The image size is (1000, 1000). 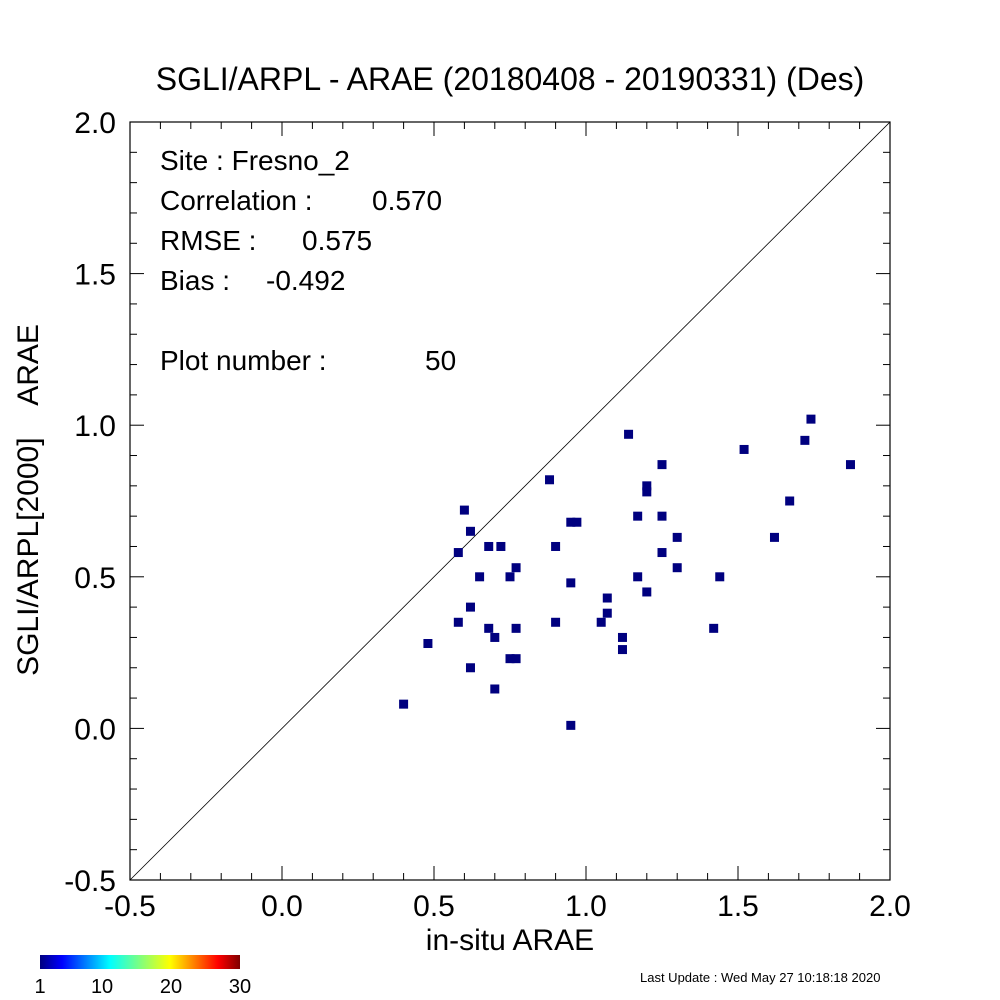 What do you see at coordinates (282, 906) in the screenshot?
I see `x-tick-label: 0.0` at bounding box center [282, 906].